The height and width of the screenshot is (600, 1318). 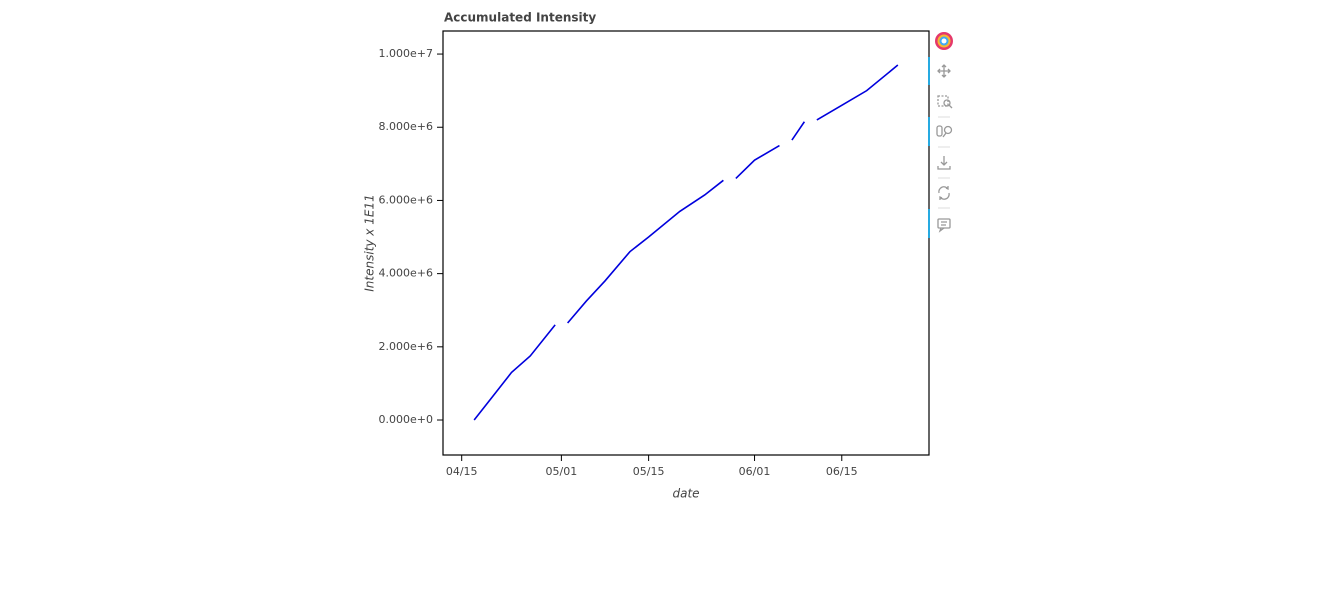 What do you see at coordinates (406, 53) in the screenshot?
I see `y-tick-label: 1.000e+7` at bounding box center [406, 53].